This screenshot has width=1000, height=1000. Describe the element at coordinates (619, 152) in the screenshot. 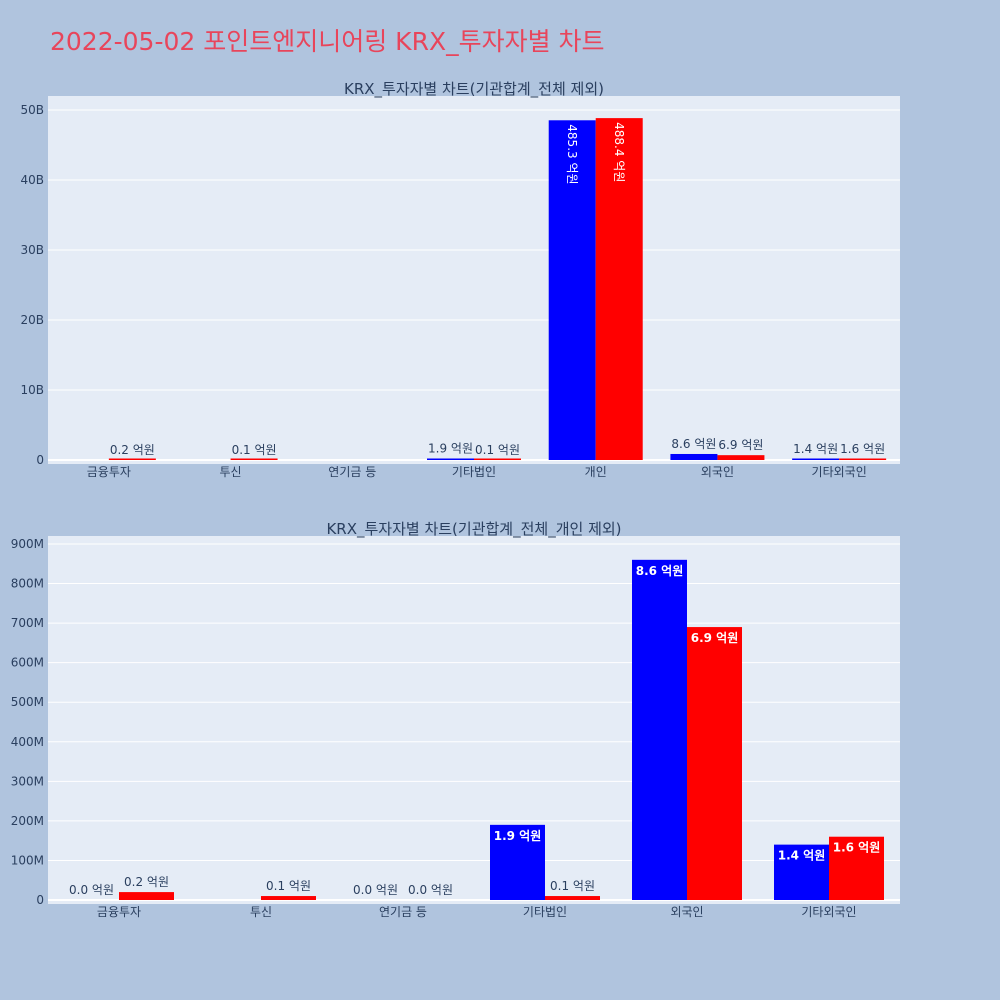

I see `data-label: 488.4 억원` at that location.